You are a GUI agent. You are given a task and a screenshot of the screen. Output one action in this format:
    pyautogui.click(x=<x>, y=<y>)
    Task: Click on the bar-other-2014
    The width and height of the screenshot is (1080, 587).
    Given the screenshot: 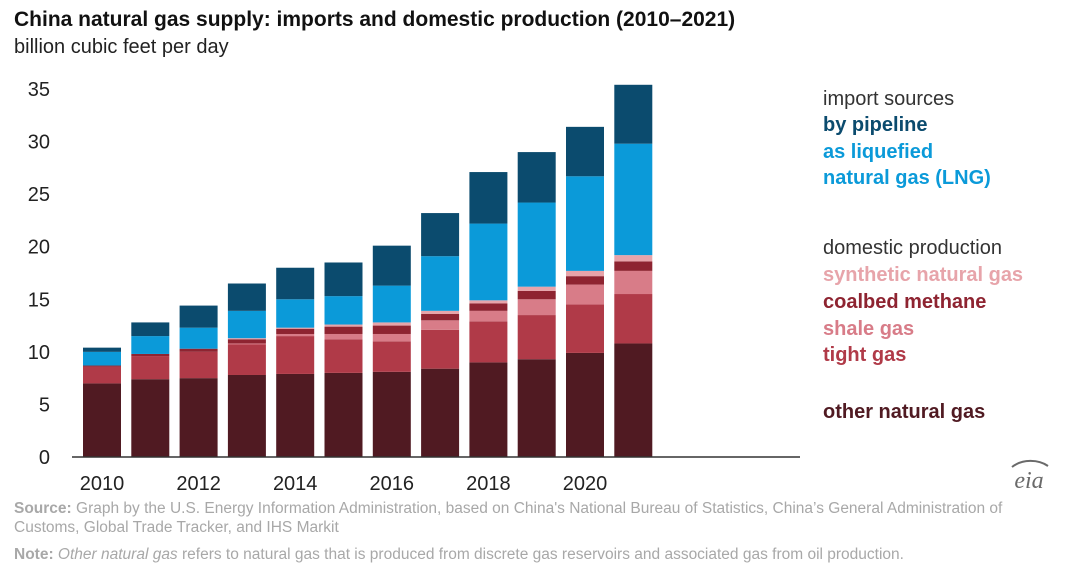 What is the action you would take?
    pyautogui.click(x=295, y=415)
    